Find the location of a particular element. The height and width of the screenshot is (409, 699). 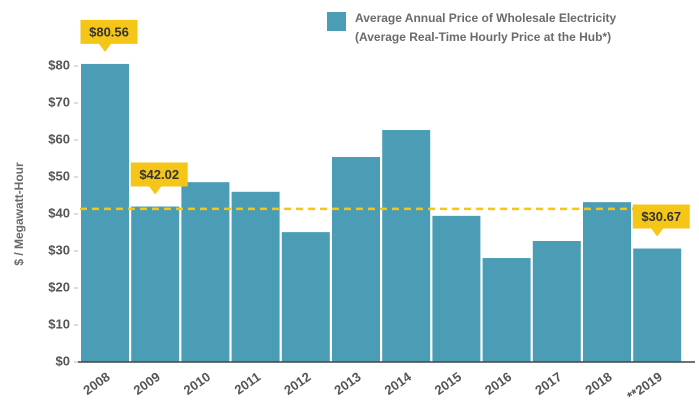

x-tick-label: 2015 is located at coordinates (448, 383).